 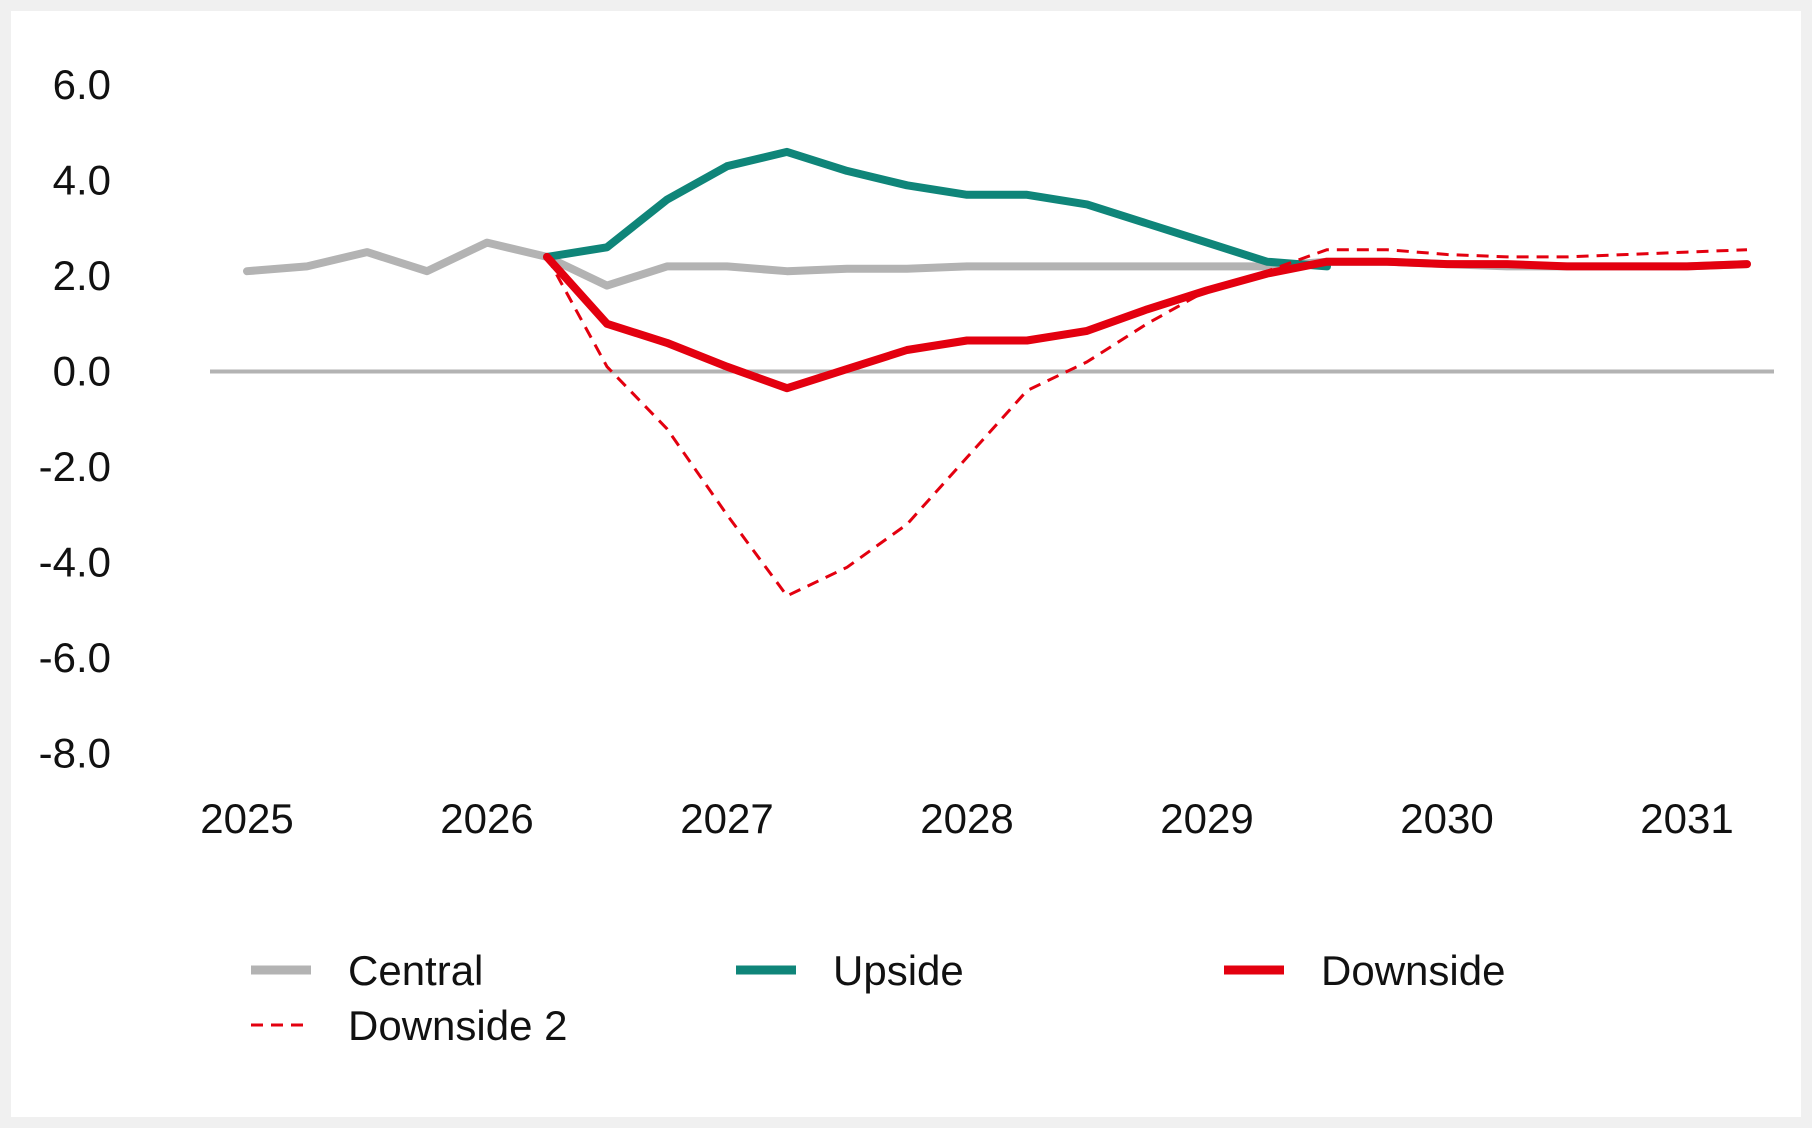 What do you see at coordinates (1446, 818) in the screenshot?
I see `x-tick-label: 2030` at bounding box center [1446, 818].